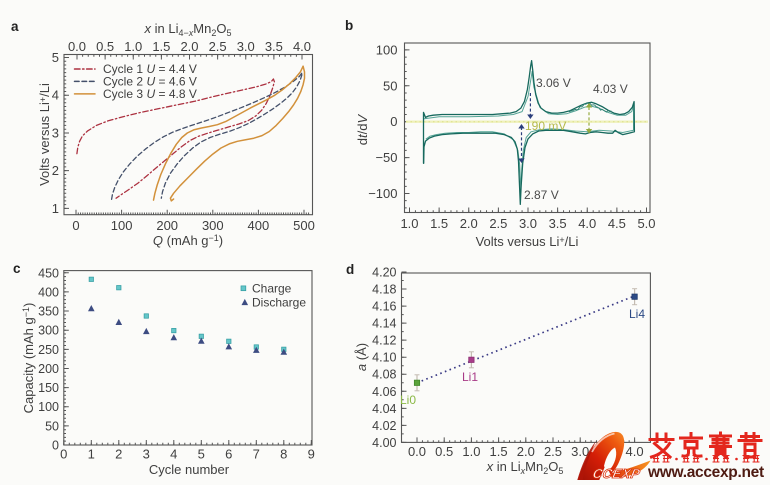 This screenshot has width=770, height=485. Describe the element at coordinates (470, 377) in the screenshot. I see `svg-text: Li1` at that location.